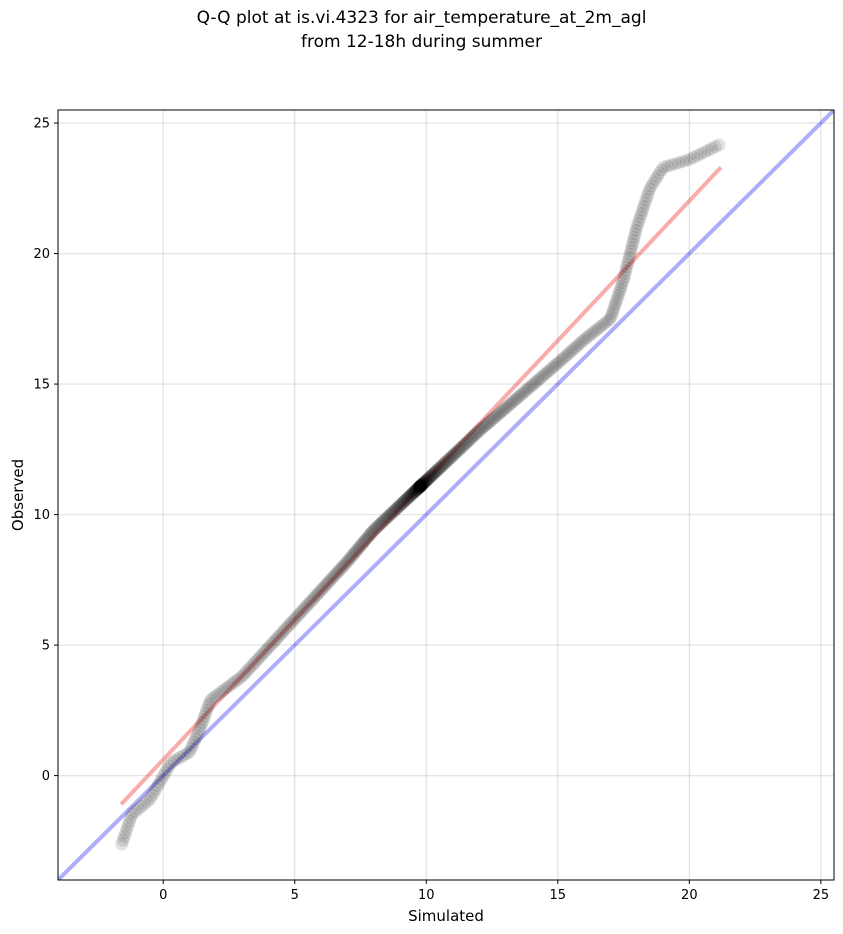 This screenshot has width=843, height=934. Describe the element at coordinates (18, 495) in the screenshot. I see `y-axis-label: Observed` at that location.